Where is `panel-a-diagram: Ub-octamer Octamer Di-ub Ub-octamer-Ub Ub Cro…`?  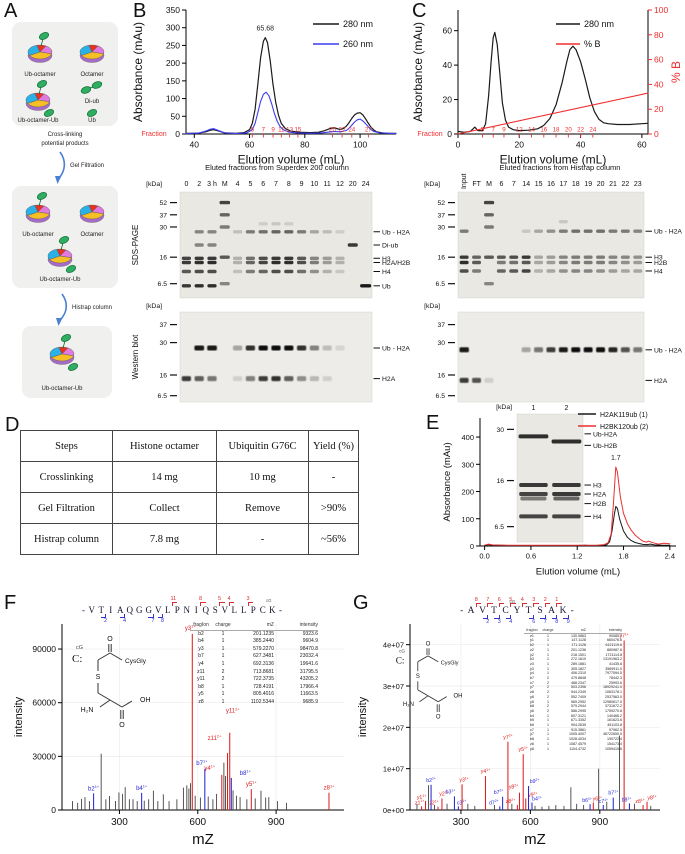 panel-a-diagram: Ub-octamer Octamer Di-ub Ub-octamer-Ub Ub Cro… is located at coordinates (65, 210).